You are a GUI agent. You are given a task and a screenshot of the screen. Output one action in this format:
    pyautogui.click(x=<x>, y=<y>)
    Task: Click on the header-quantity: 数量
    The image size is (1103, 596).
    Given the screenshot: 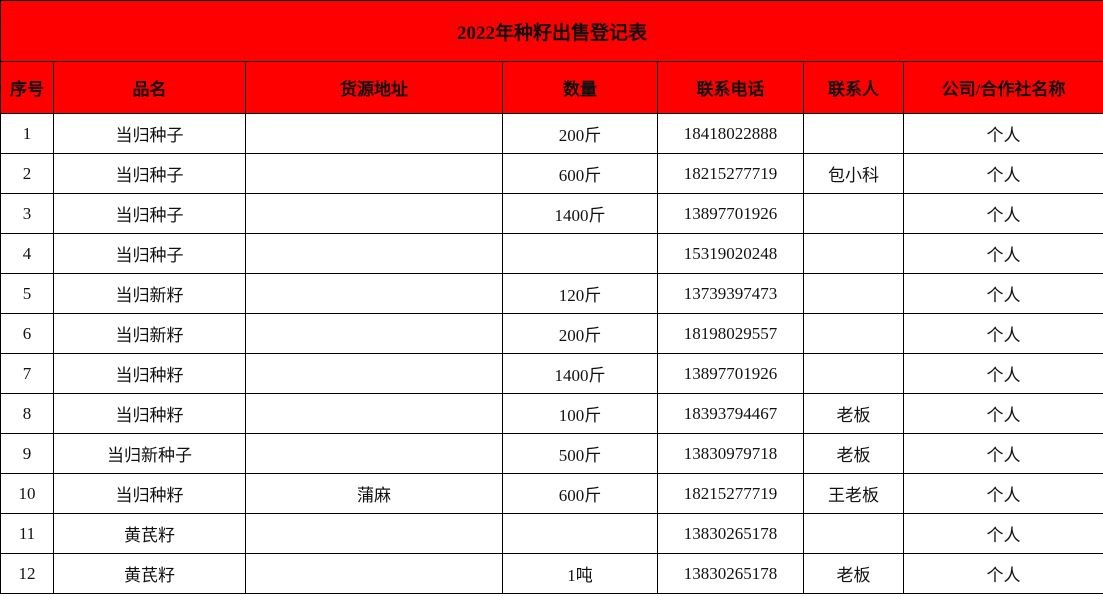 What is the action you would take?
    pyautogui.click(x=580, y=87)
    